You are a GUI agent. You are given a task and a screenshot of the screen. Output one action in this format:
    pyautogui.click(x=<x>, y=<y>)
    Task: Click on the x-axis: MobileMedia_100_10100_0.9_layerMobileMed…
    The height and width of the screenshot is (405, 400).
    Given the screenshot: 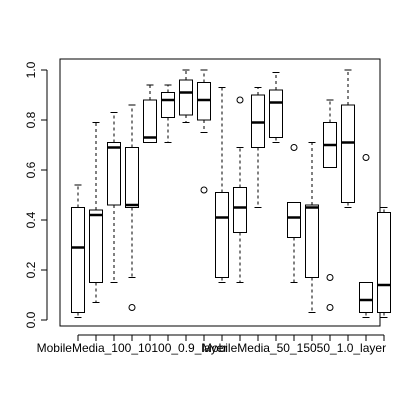 What is the action you would take?
    pyautogui.click(x=211, y=344)
    